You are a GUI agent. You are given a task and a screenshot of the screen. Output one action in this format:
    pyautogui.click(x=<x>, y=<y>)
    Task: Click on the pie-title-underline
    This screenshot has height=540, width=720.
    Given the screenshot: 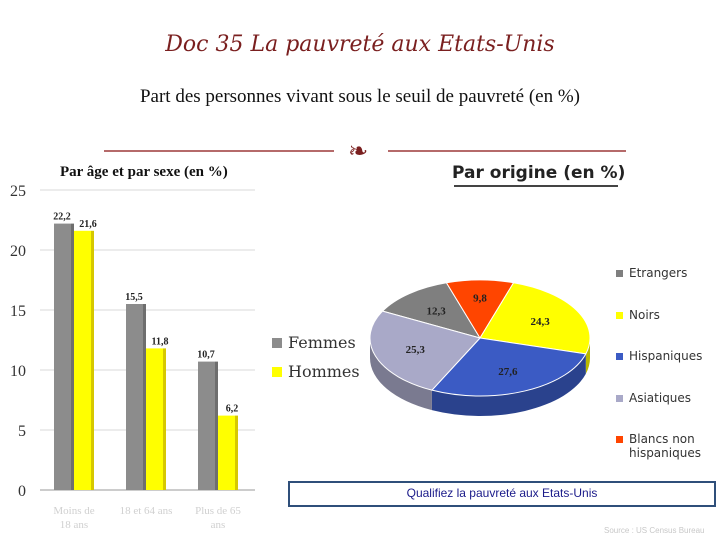 What is the action you would take?
    pyautogui.click(x=536, y=186)
    